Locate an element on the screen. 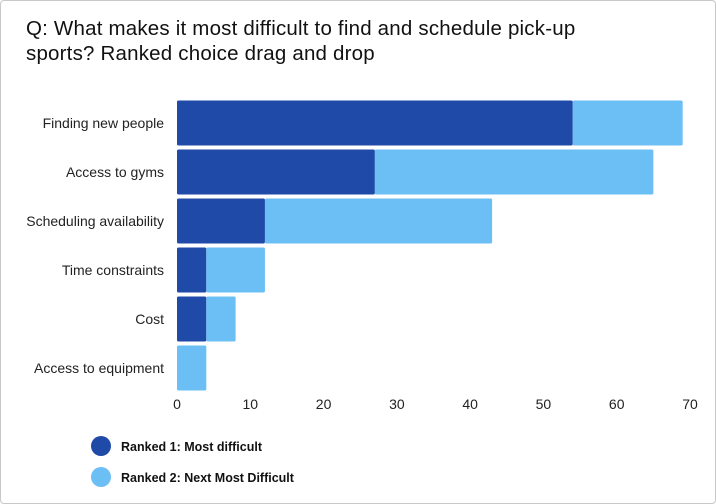 The height and width of the screenshot is (504, 716). category-label-access-to-gyms: Access to gyms is located at coordinates (115, 172).